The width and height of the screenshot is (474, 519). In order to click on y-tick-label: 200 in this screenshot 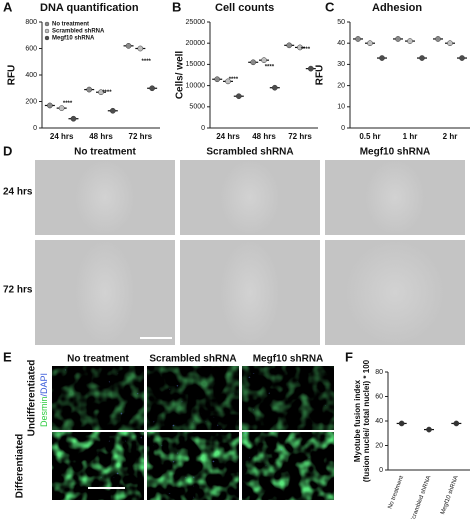, I will do `click(31, 101)`.